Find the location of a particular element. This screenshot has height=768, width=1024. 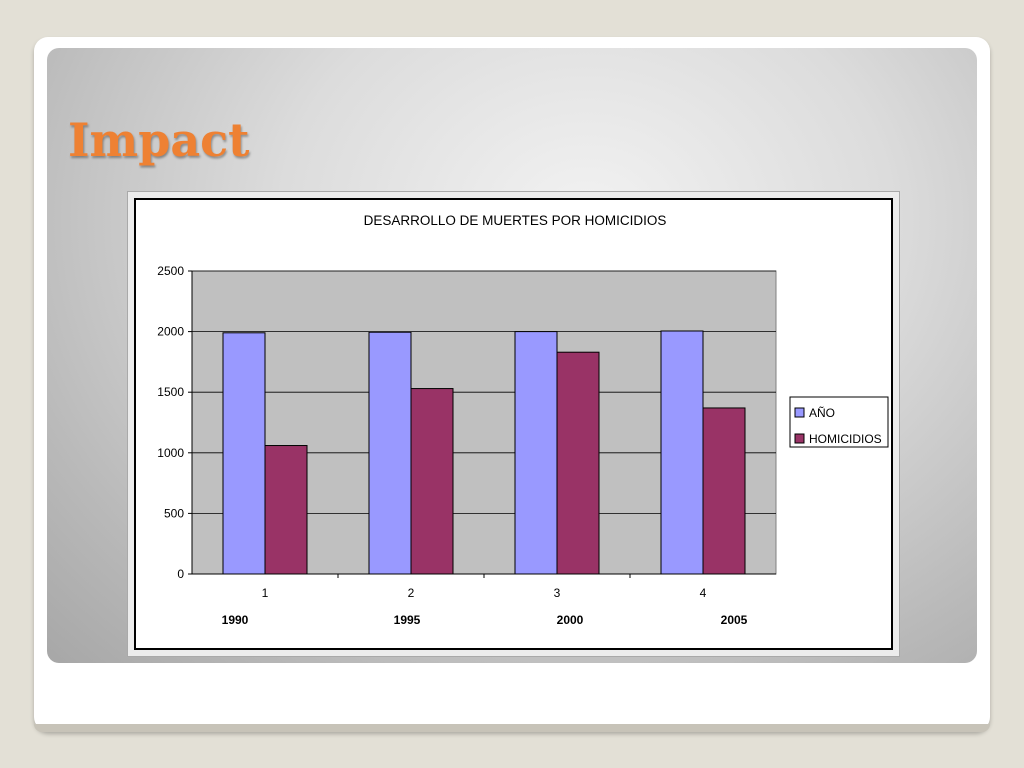

legend-label: HOMICIDIOS is located at coordinates (845, 439).